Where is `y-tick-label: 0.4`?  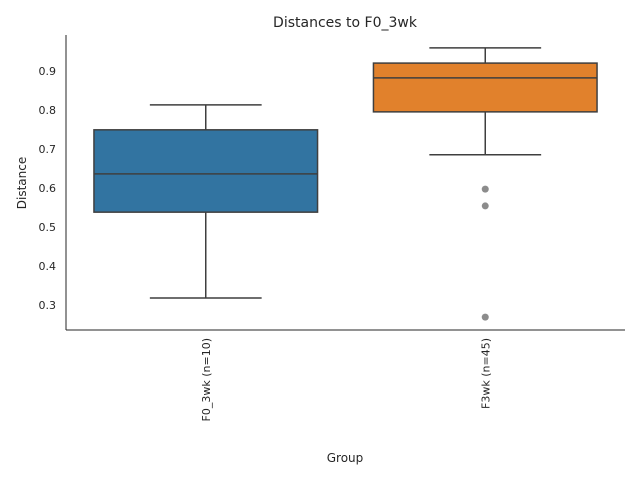 y-tick-label: 0.4 is located at coordinates (48, 266).